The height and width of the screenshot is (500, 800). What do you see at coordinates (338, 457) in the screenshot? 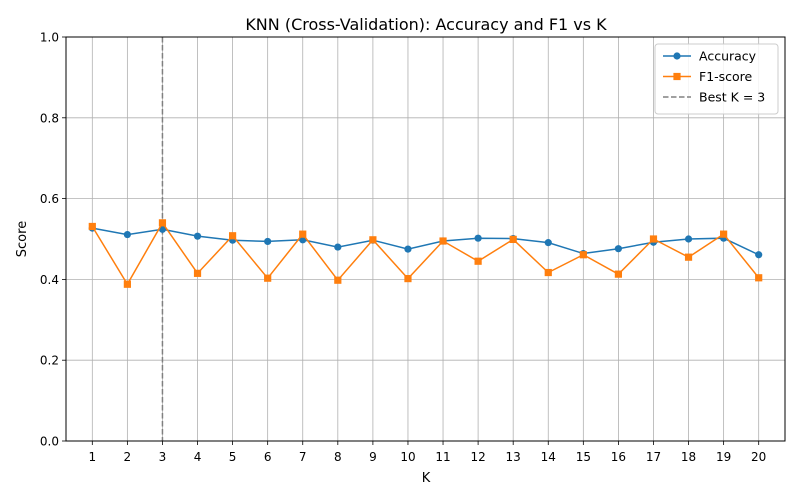
I see `x-tick-label: 8` at bounding box center [338, 457].